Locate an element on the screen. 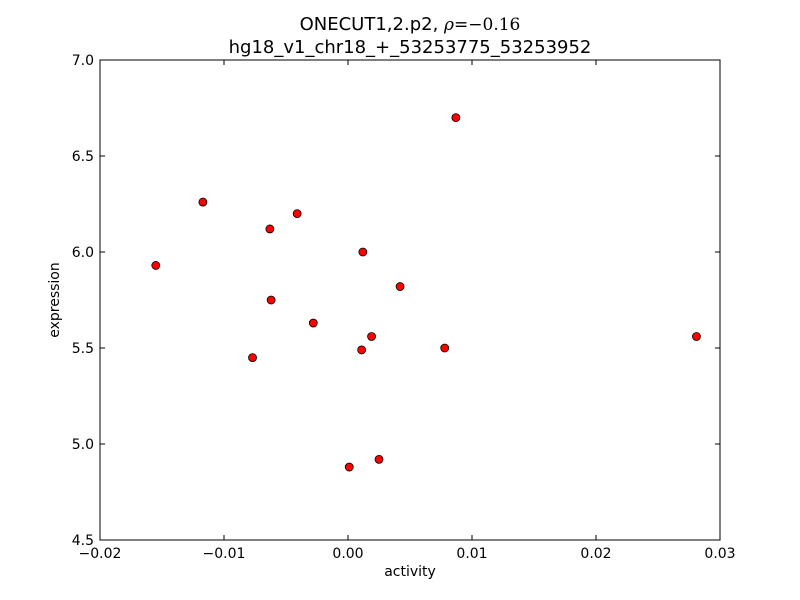 The width and height of the screenshot is (800, 600). x-tick-label: 0.02 is located at coordinates (595, 554).